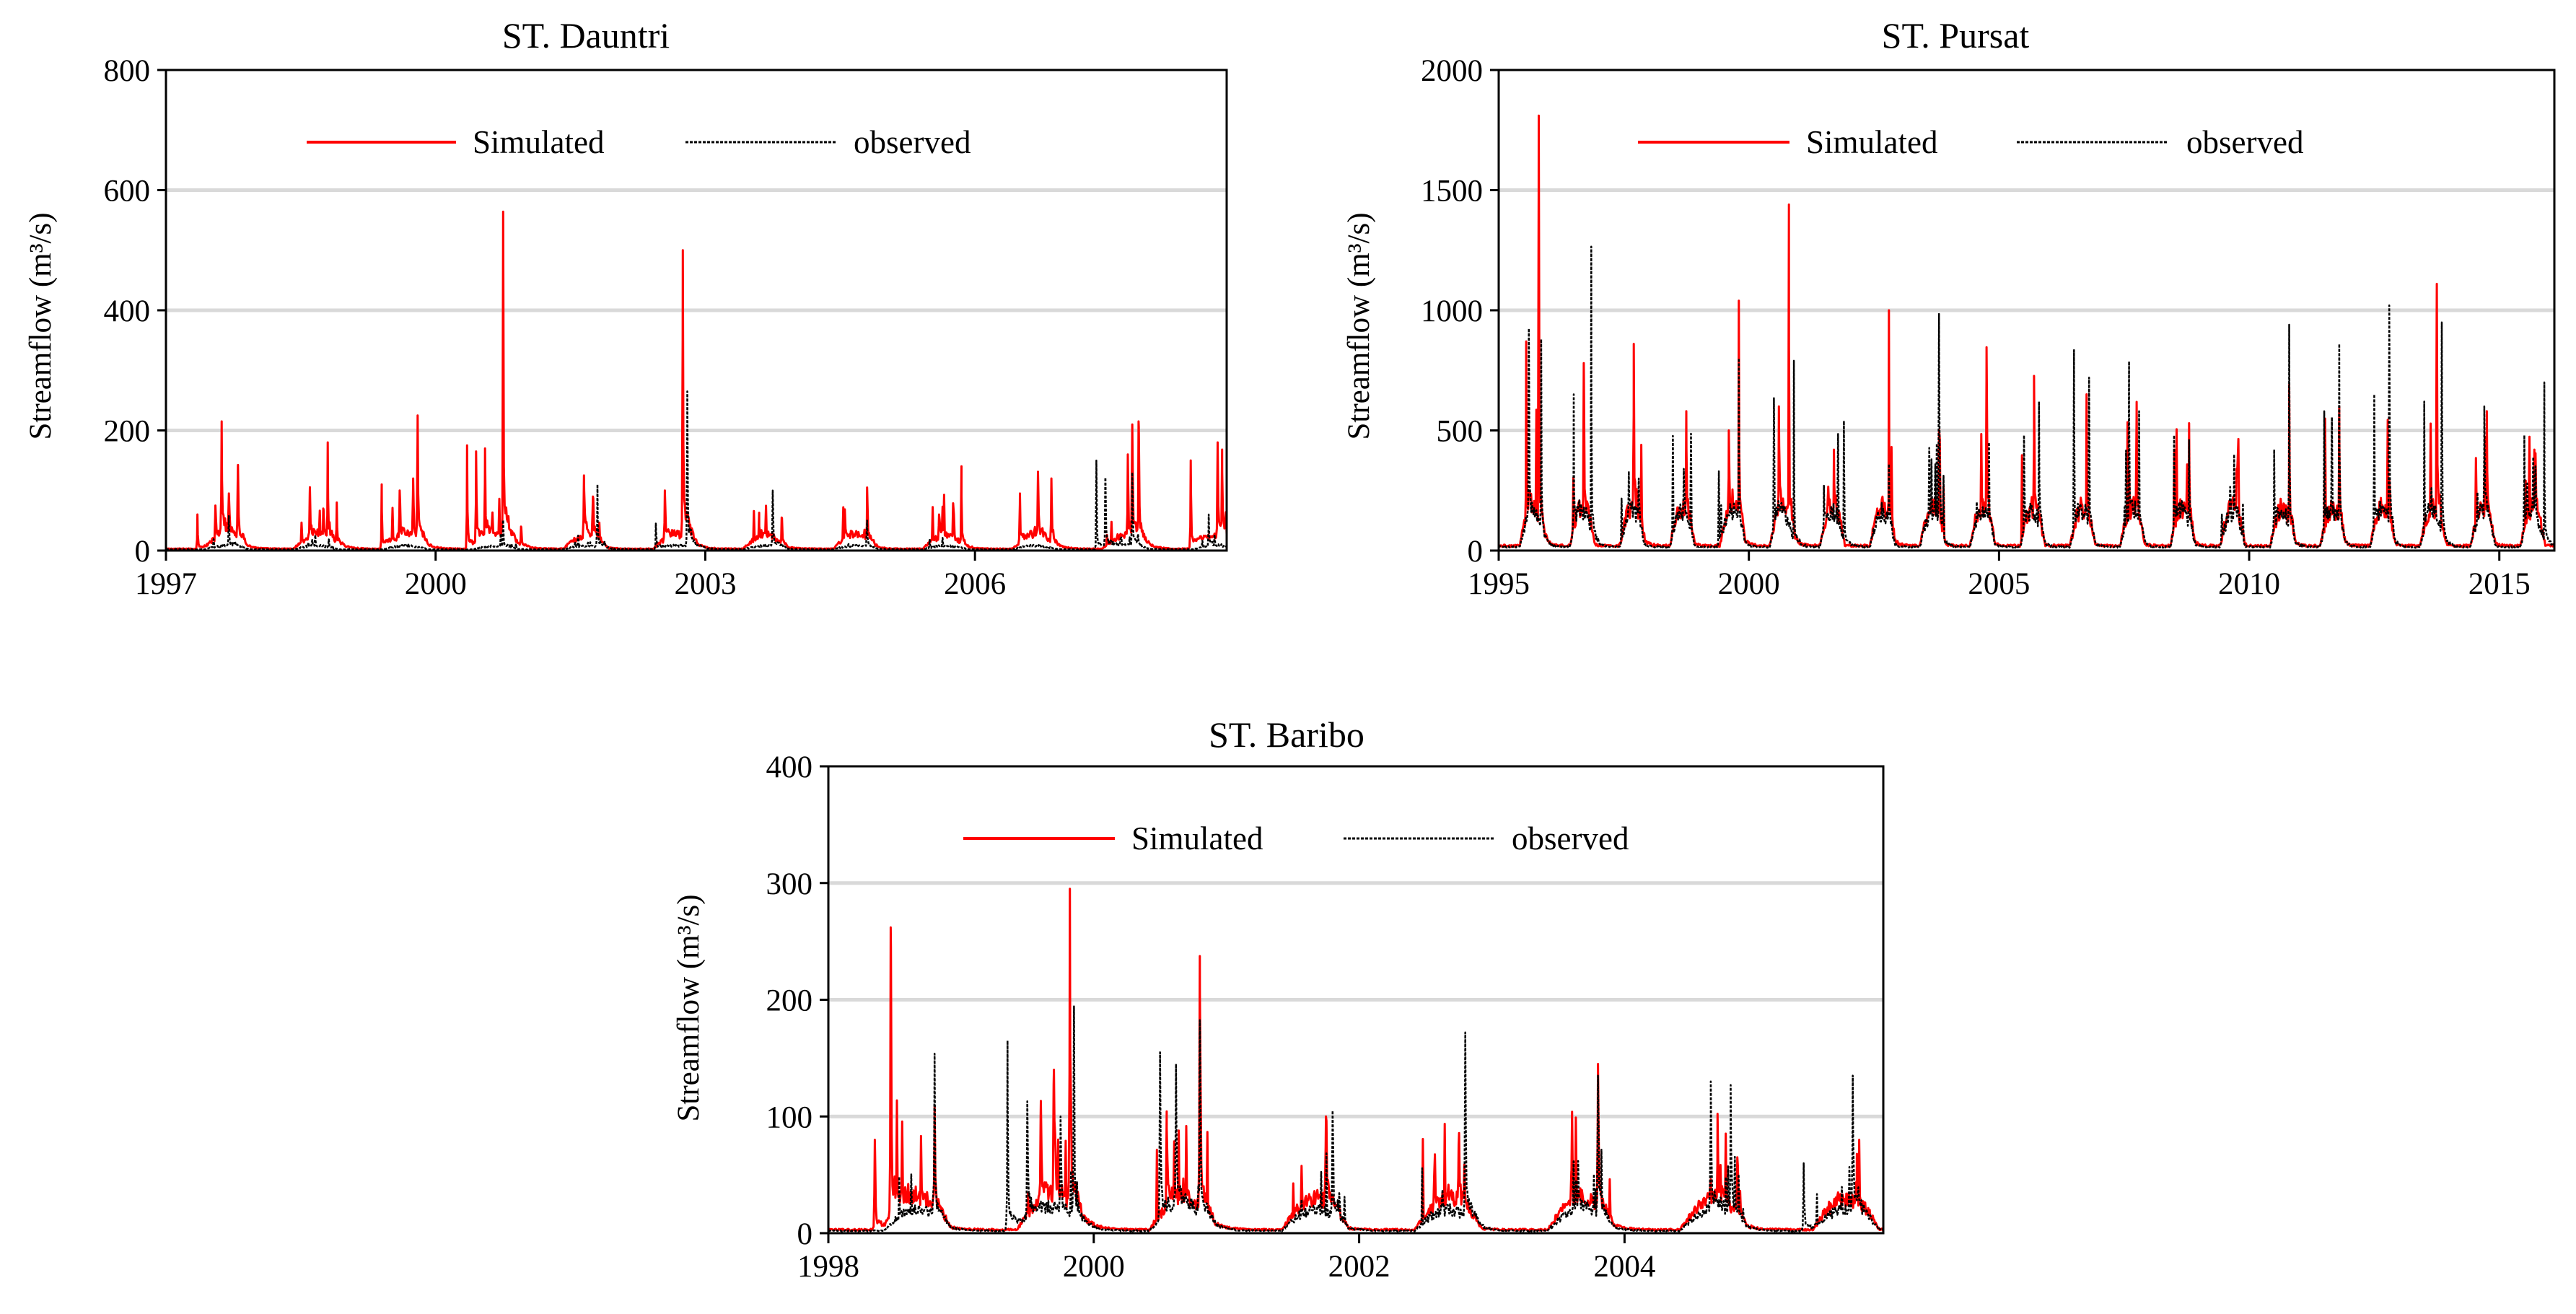 The height and width of the screenshot is (1314, 2576). What do you see at coordinates (586, 35) in the screenshot?
I see `panel-title: ST. Dauntri` at bounding box center [586, 35].